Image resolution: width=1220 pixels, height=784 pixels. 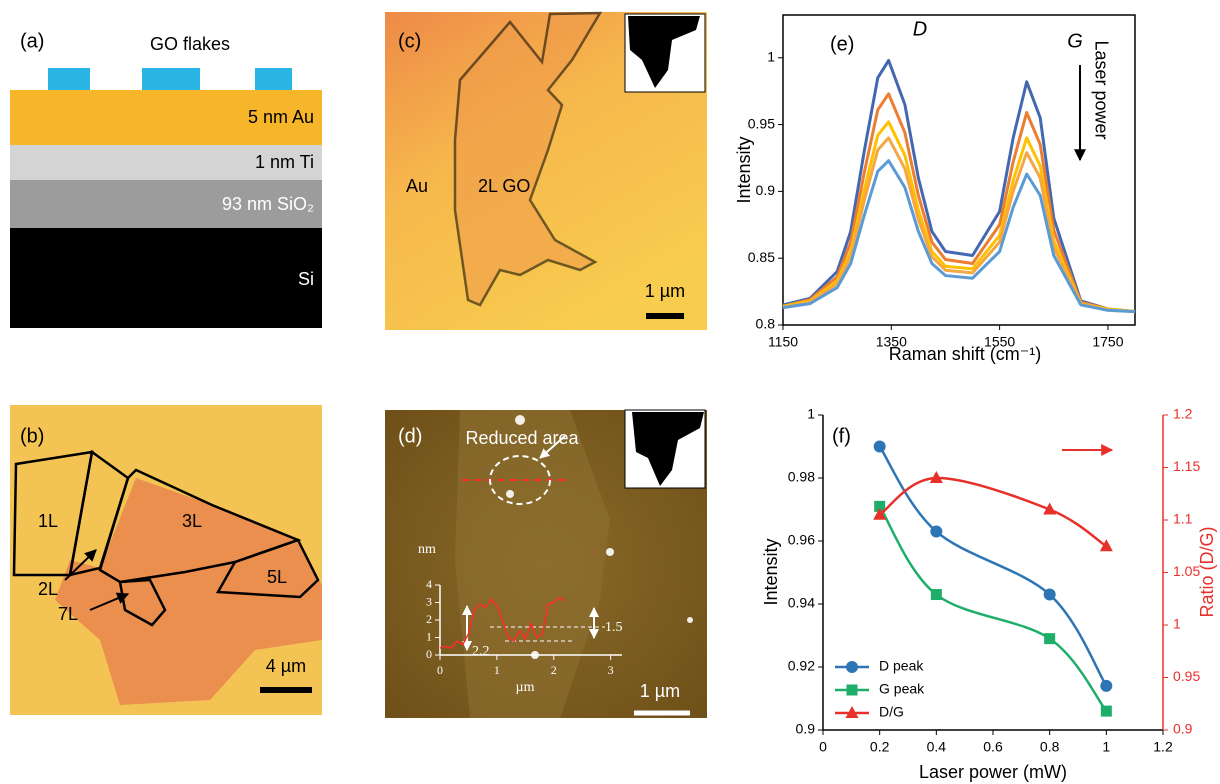 I want to click on layer-label: Si, so click(x=306, y=279).